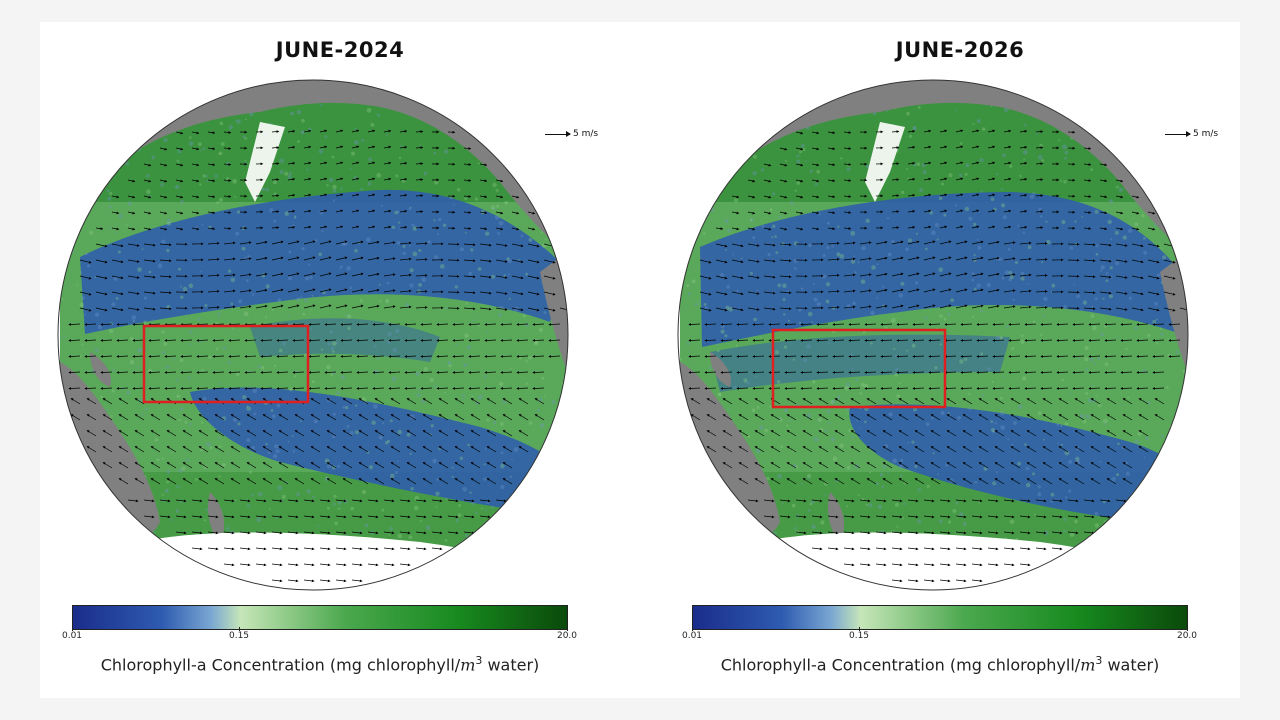  I want to click on scale-arrow-icon, so click(1178, 133).